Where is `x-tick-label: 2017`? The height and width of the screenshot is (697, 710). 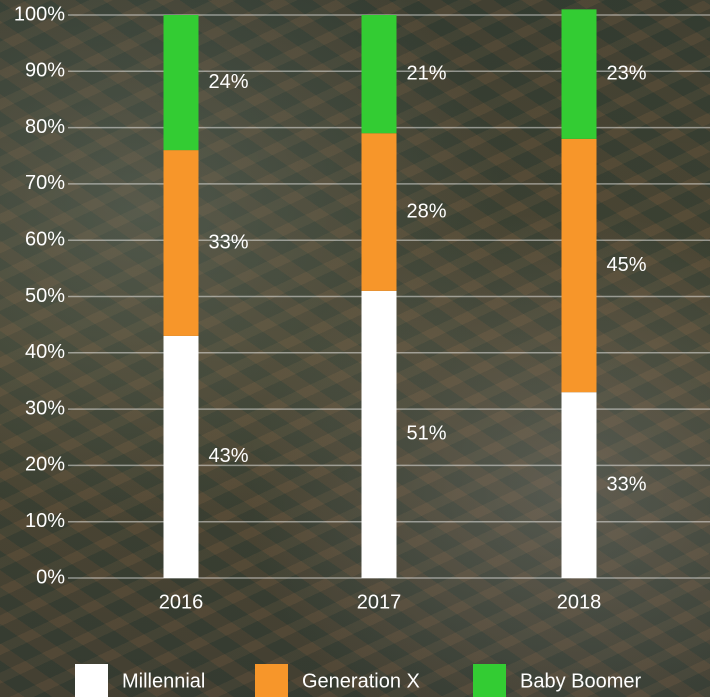
x-tick-label: 2017 is located at coordinates (379, 602).